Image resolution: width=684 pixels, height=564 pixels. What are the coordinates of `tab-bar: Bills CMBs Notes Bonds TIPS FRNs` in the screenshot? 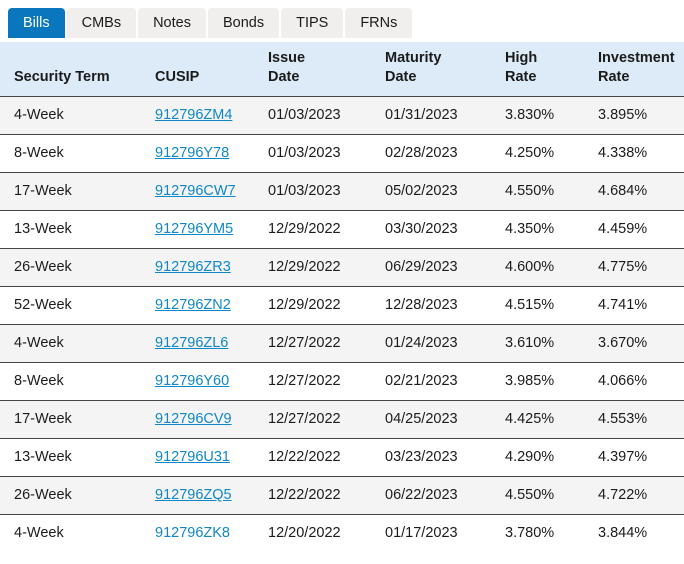 It's located at (342, 23).